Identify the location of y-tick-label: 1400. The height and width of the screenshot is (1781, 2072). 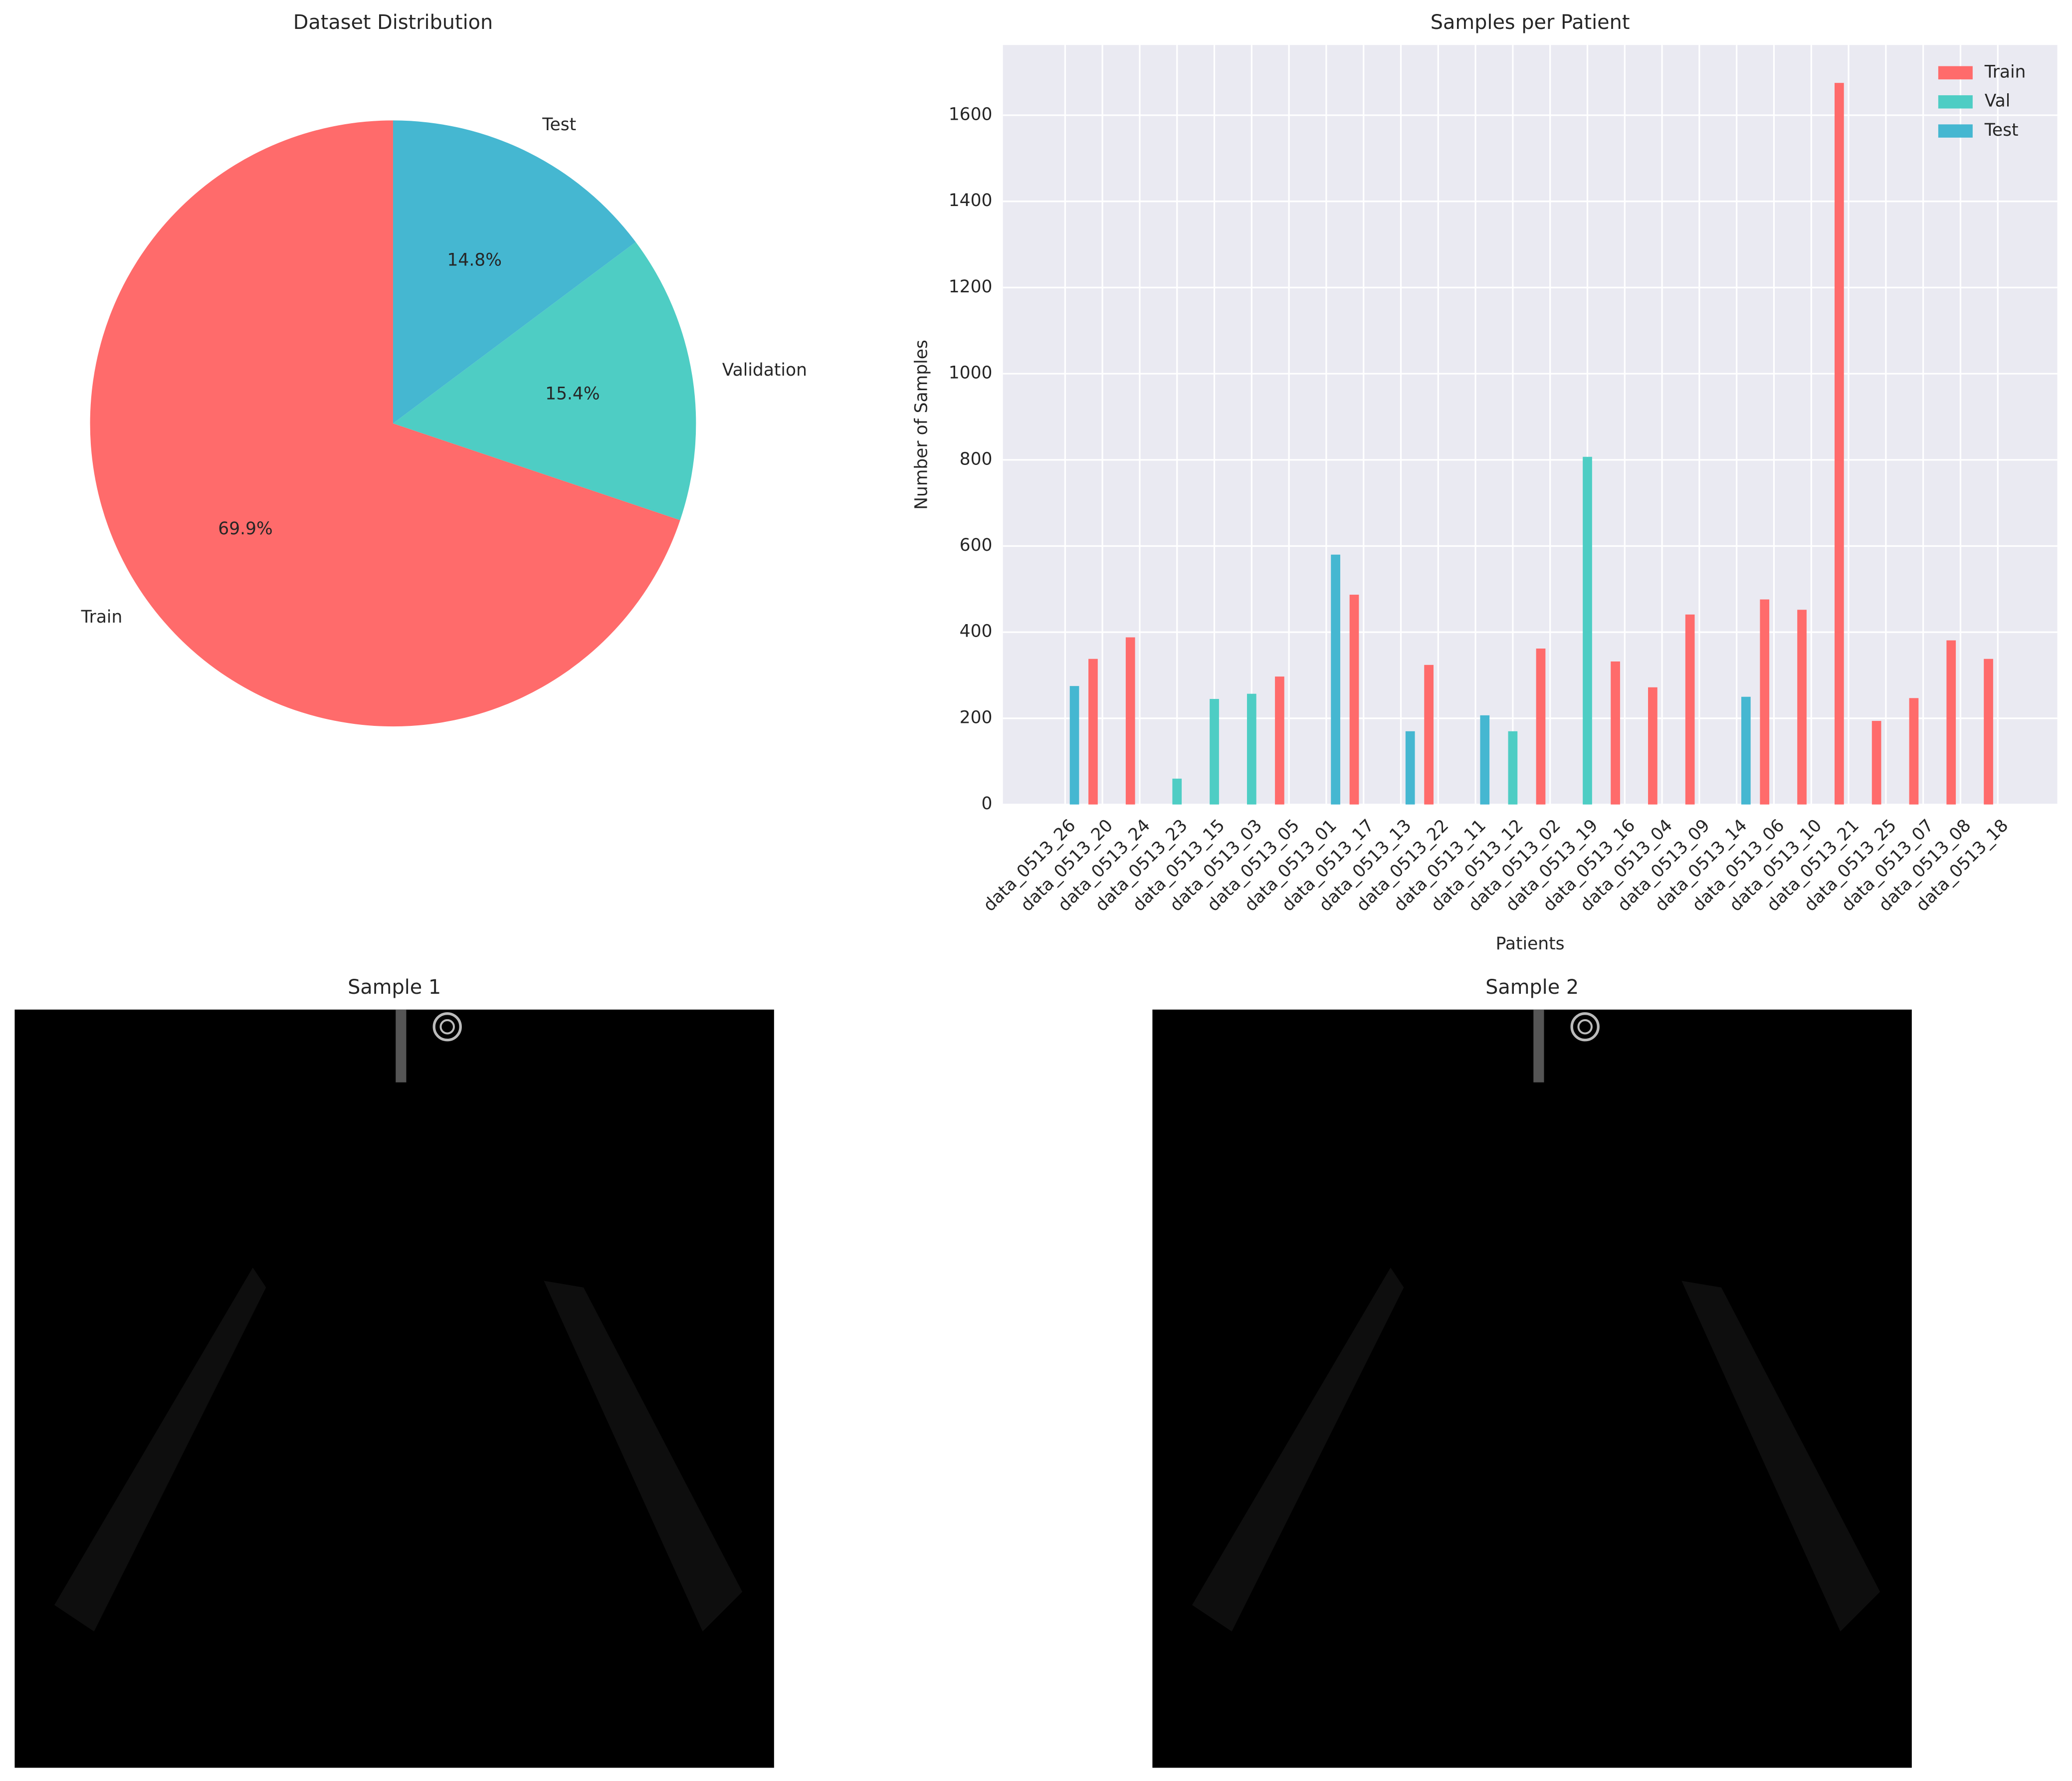
(971, 201).